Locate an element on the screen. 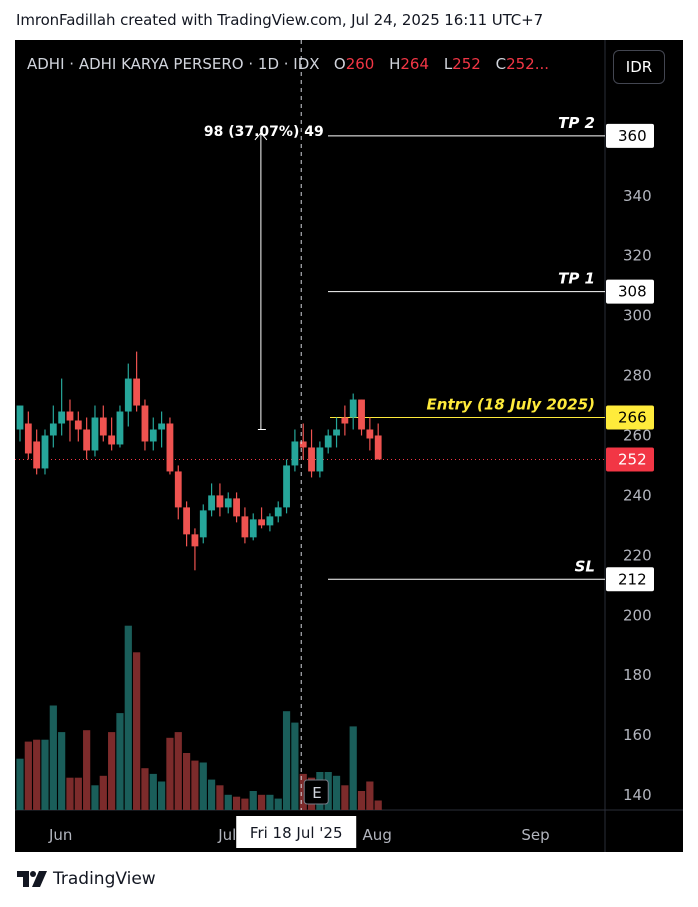 The image size is (698, 907). y-tick-label: 280 is located at coordinates (637, 376).